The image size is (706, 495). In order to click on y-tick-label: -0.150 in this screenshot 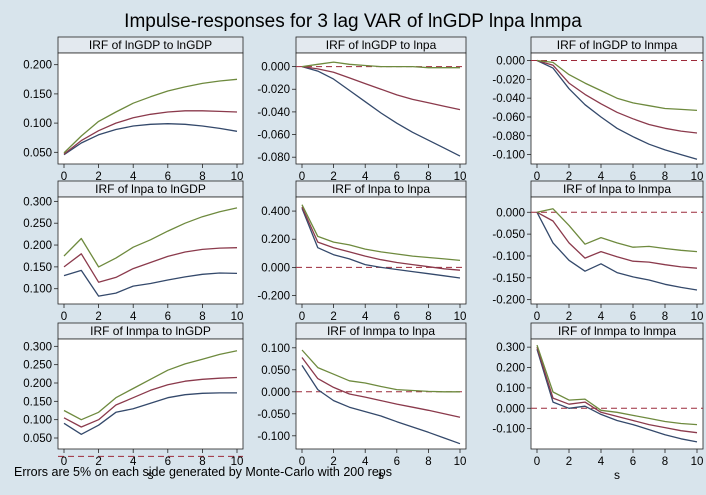, I will do `click(508, 279)`.